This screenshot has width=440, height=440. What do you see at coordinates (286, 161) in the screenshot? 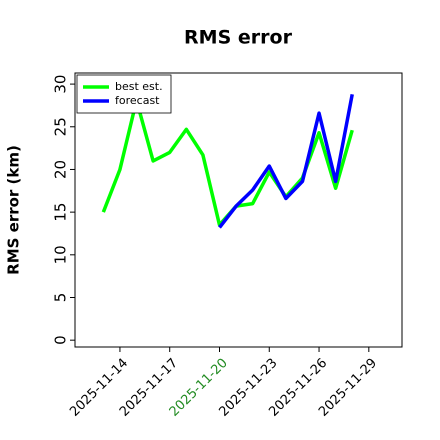
I see `line-series` at bounding box center [286, 161].